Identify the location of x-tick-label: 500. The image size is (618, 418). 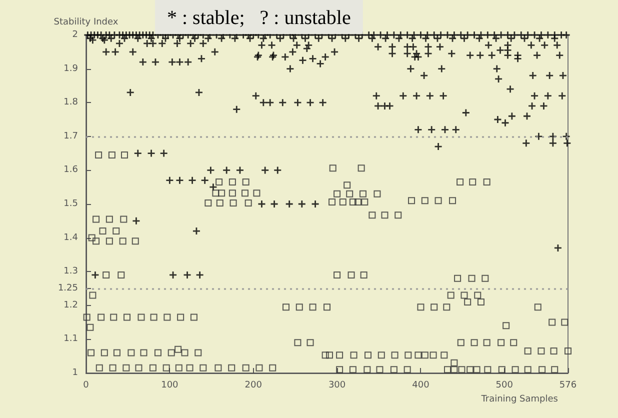
(505, 385).